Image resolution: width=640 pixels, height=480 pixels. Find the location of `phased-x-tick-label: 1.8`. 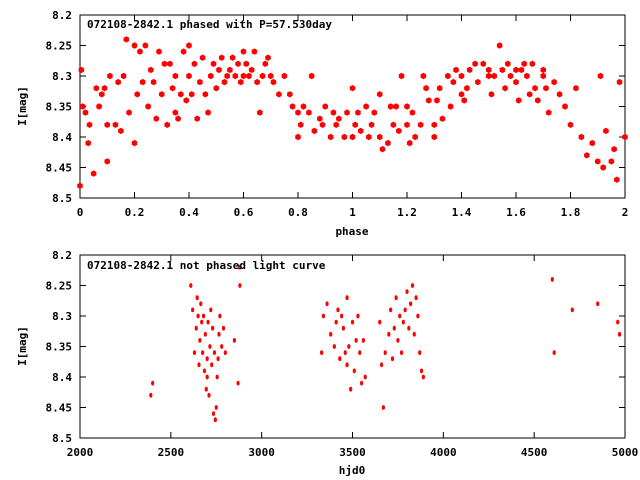

phased-x-tick-label: 1.8 is located at coordinates (571, 212).